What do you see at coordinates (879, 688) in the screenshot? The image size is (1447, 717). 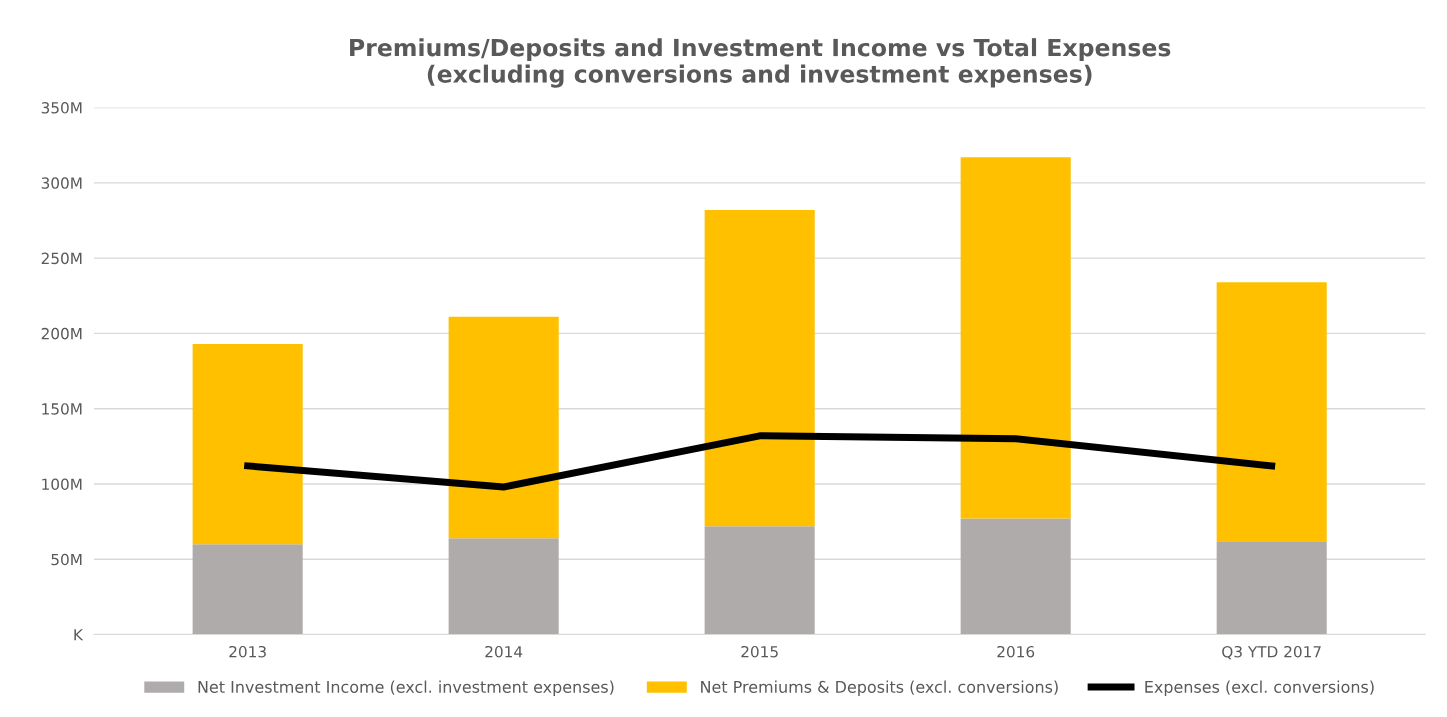 I see `legend-label: Net Premiums & Deposits (excl. conversions)` at bounding box center [879, 688].